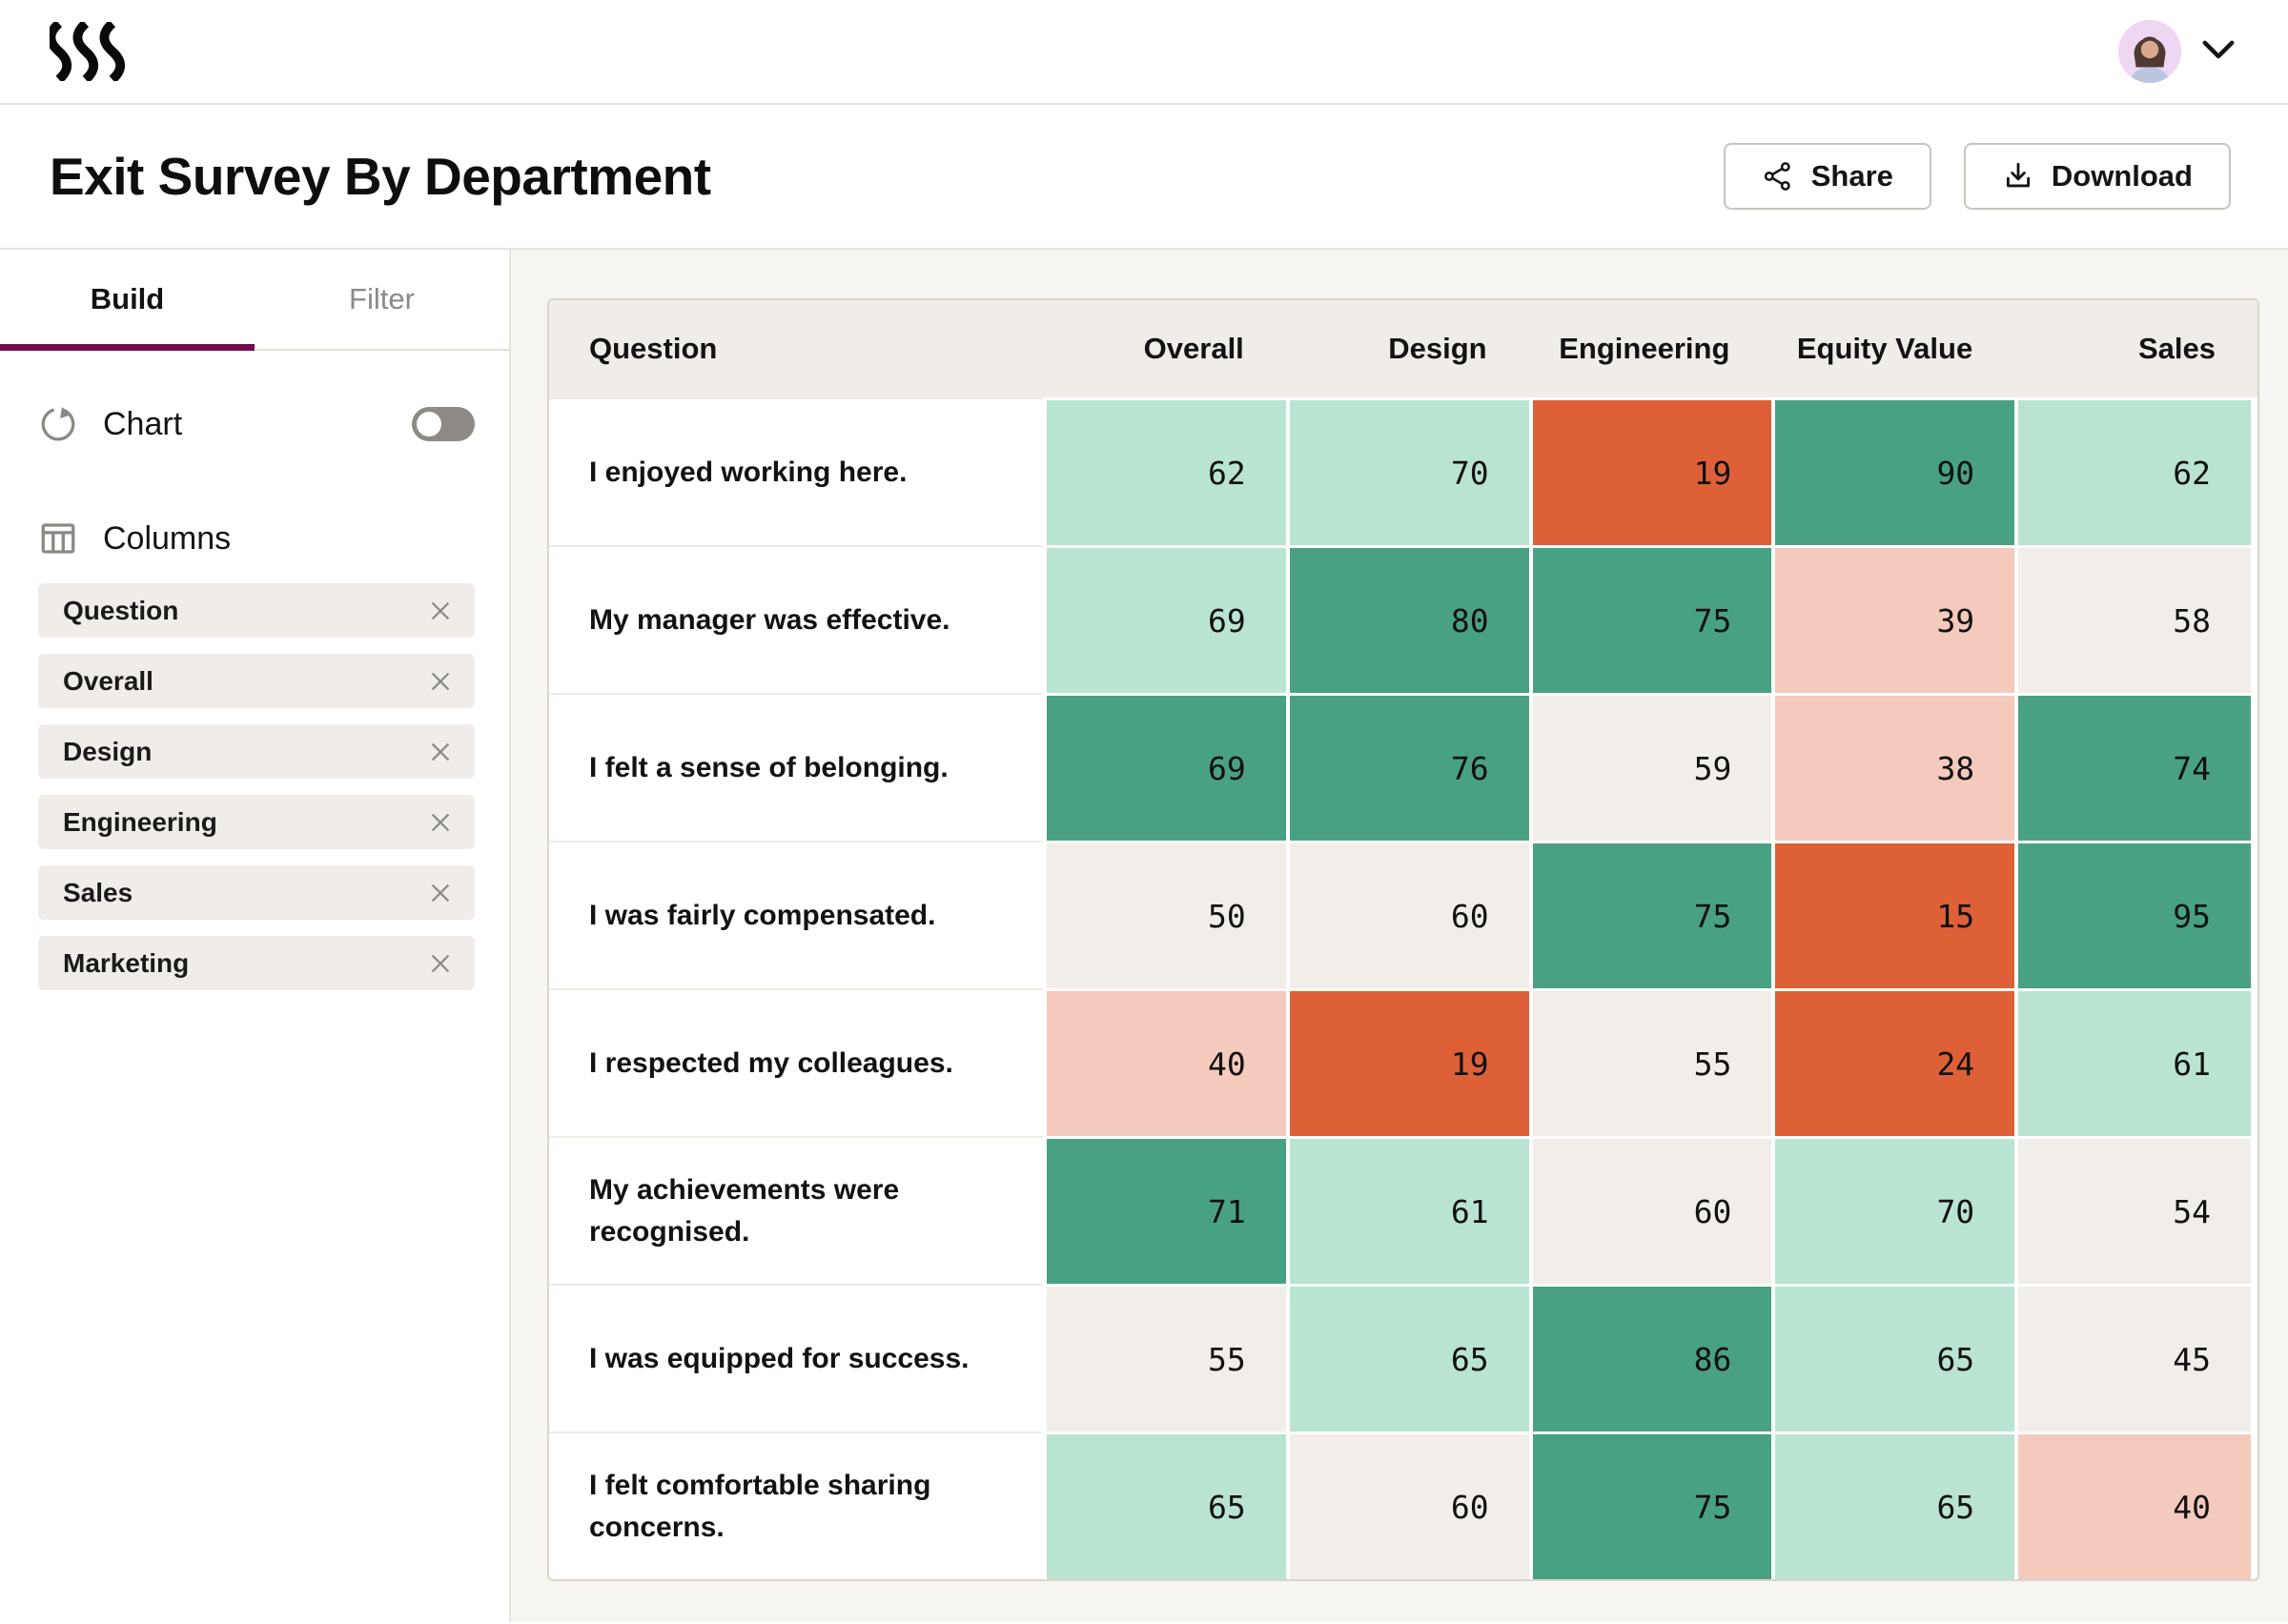 This screenshot has height=1624, width=2288. I want to click on chip-label: Design, so click(108, 751).